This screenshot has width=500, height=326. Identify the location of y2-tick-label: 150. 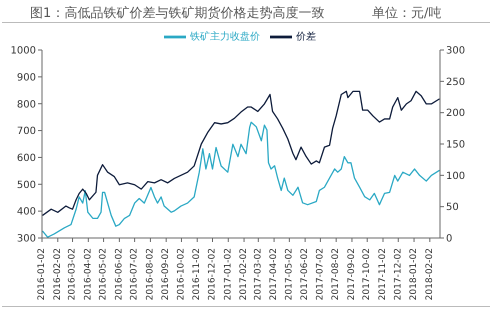
(456, 145).